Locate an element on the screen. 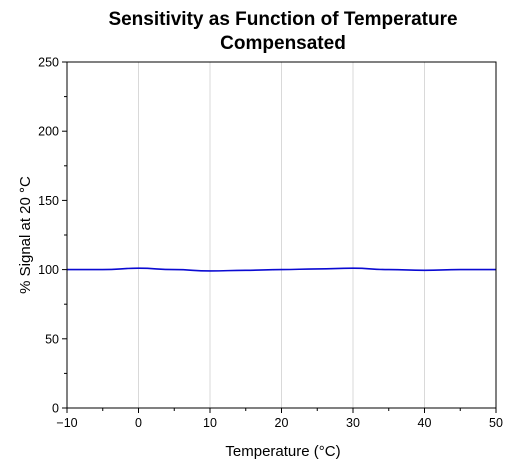 The image size is (506, 462). x-axis-label: Temperature (°C) is located at coordinates (282, 451).